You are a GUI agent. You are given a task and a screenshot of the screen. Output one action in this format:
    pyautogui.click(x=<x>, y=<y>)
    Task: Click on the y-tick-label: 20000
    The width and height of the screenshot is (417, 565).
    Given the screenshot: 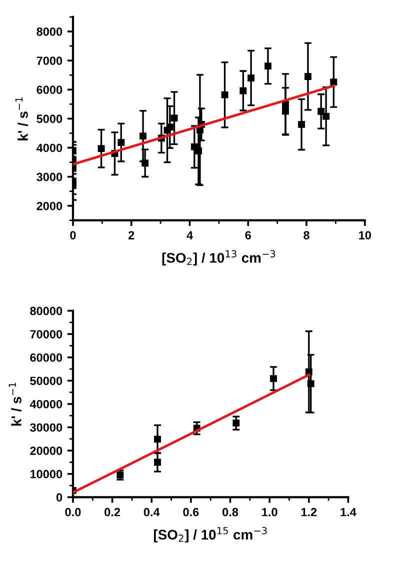 What is the action you would take?
    pyautogui.click(x=46, y=450)
    